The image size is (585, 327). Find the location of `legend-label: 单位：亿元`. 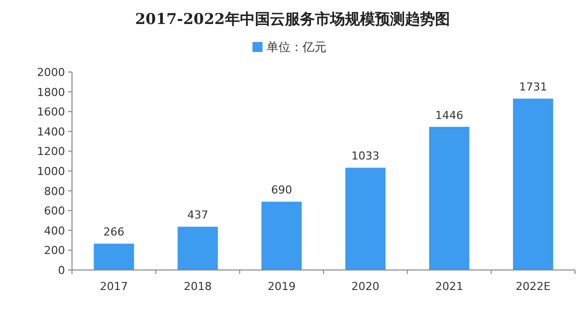

legend-label: 单位：亿元 is located at coordinates (296, 47).